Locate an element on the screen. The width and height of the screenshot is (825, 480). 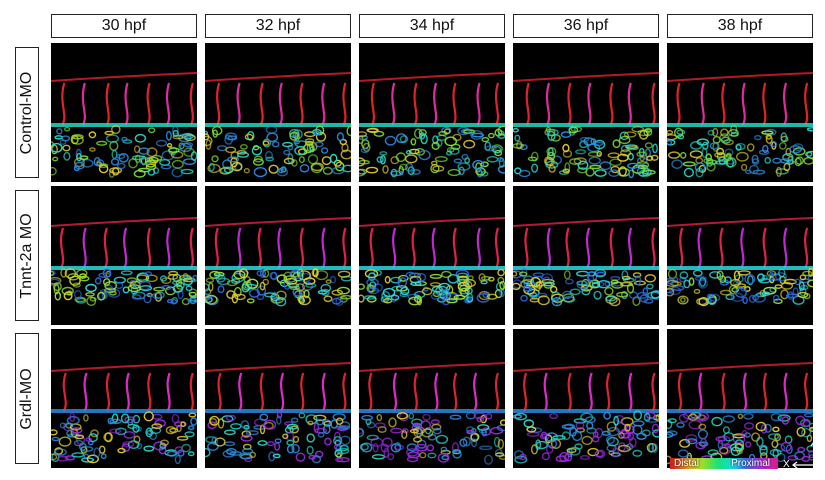
column-header: 30 hpf is located at coordinates (124, 26).